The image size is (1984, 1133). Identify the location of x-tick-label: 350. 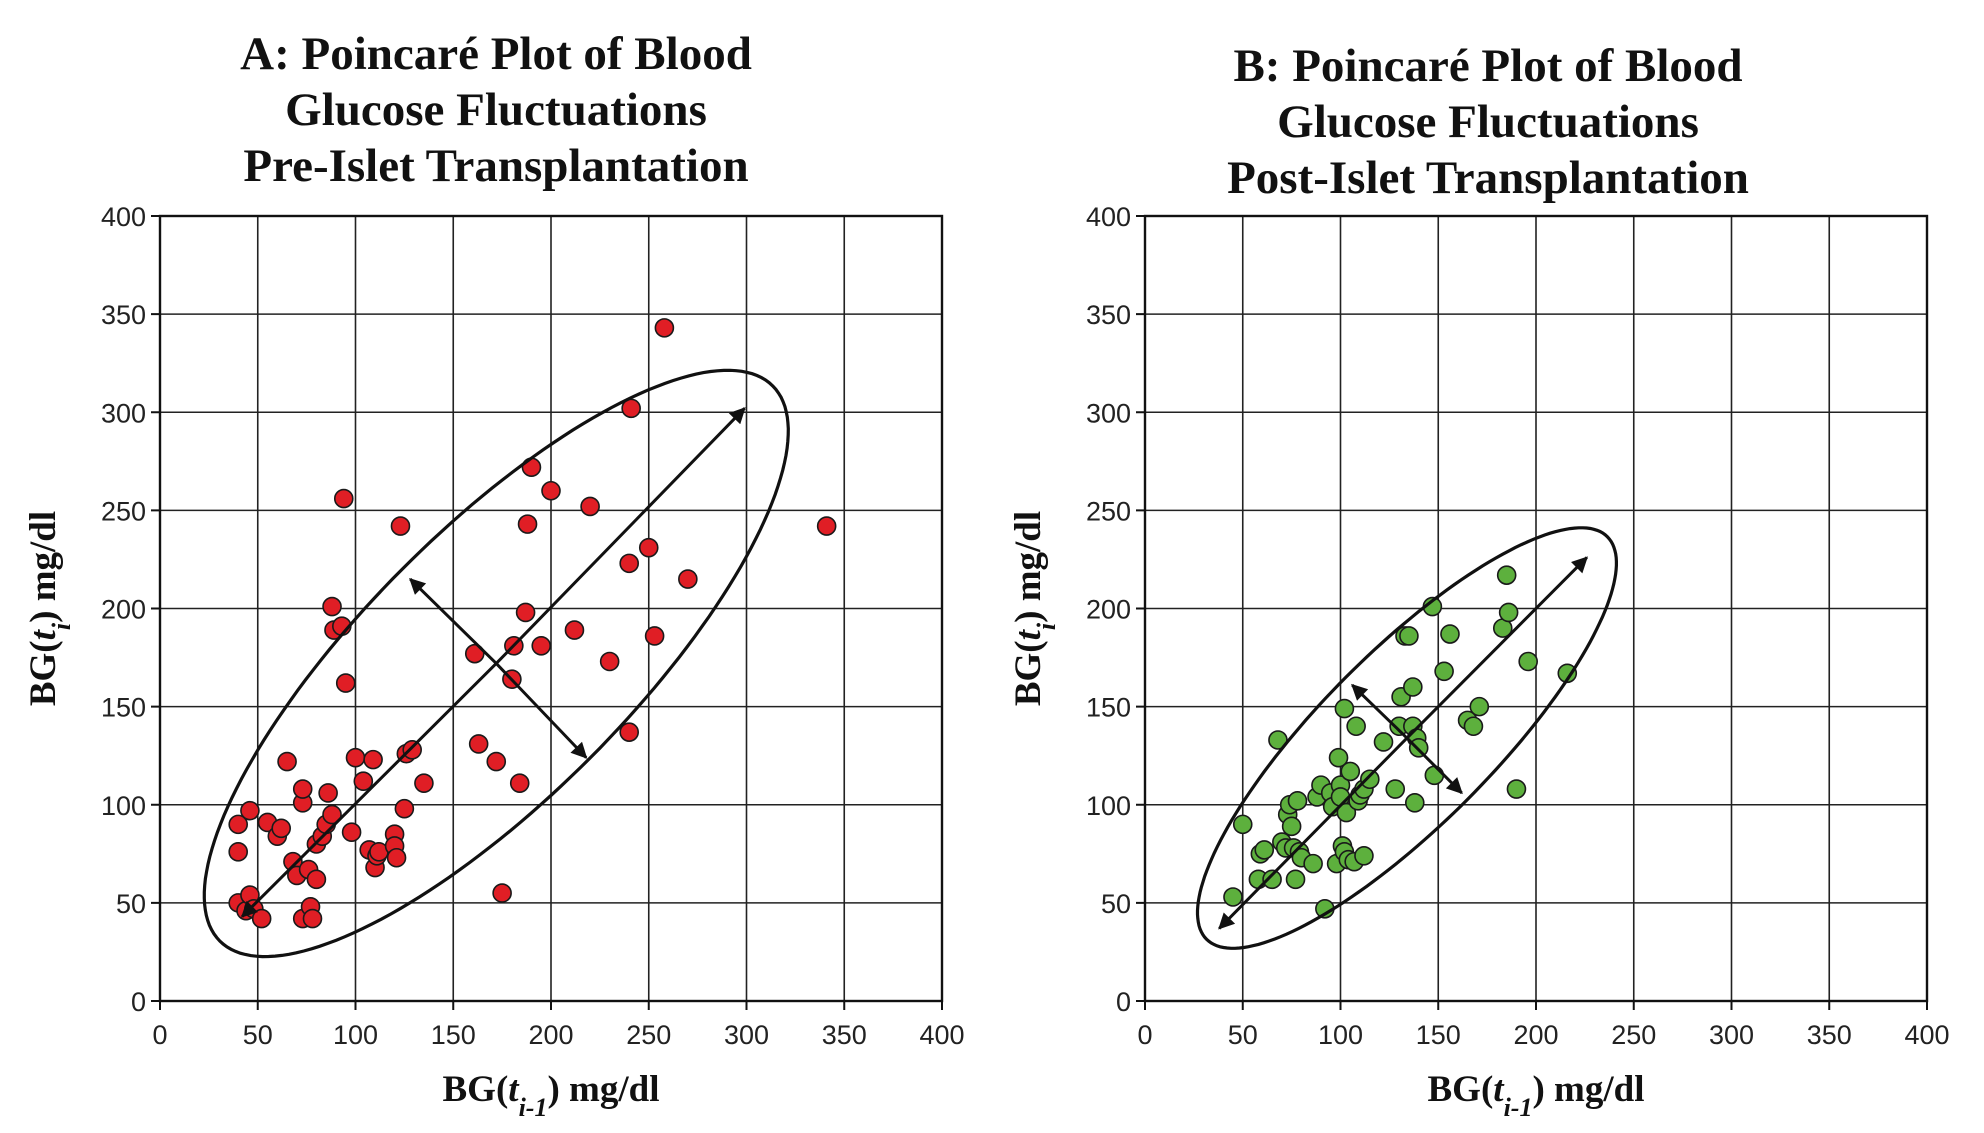
(844, 1035).